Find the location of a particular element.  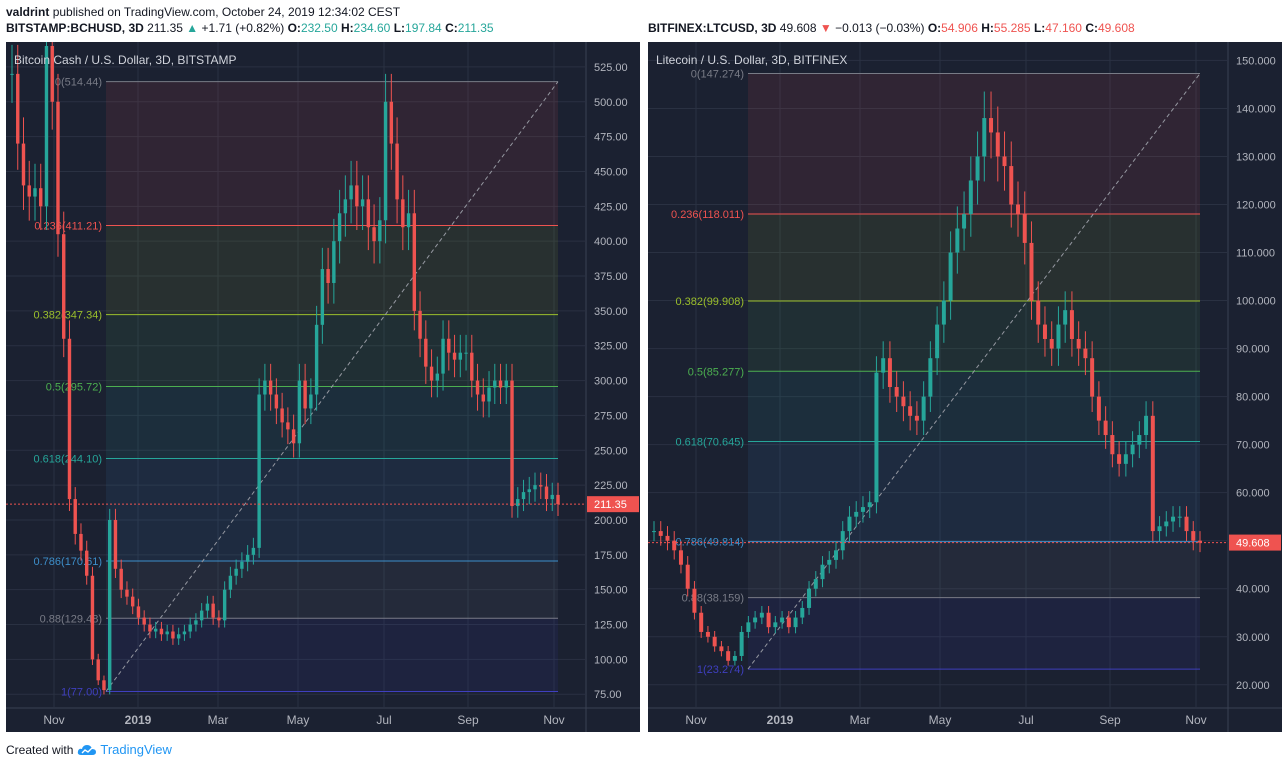

y-tick-label: 150.00 is located at coordinates (611, 591).